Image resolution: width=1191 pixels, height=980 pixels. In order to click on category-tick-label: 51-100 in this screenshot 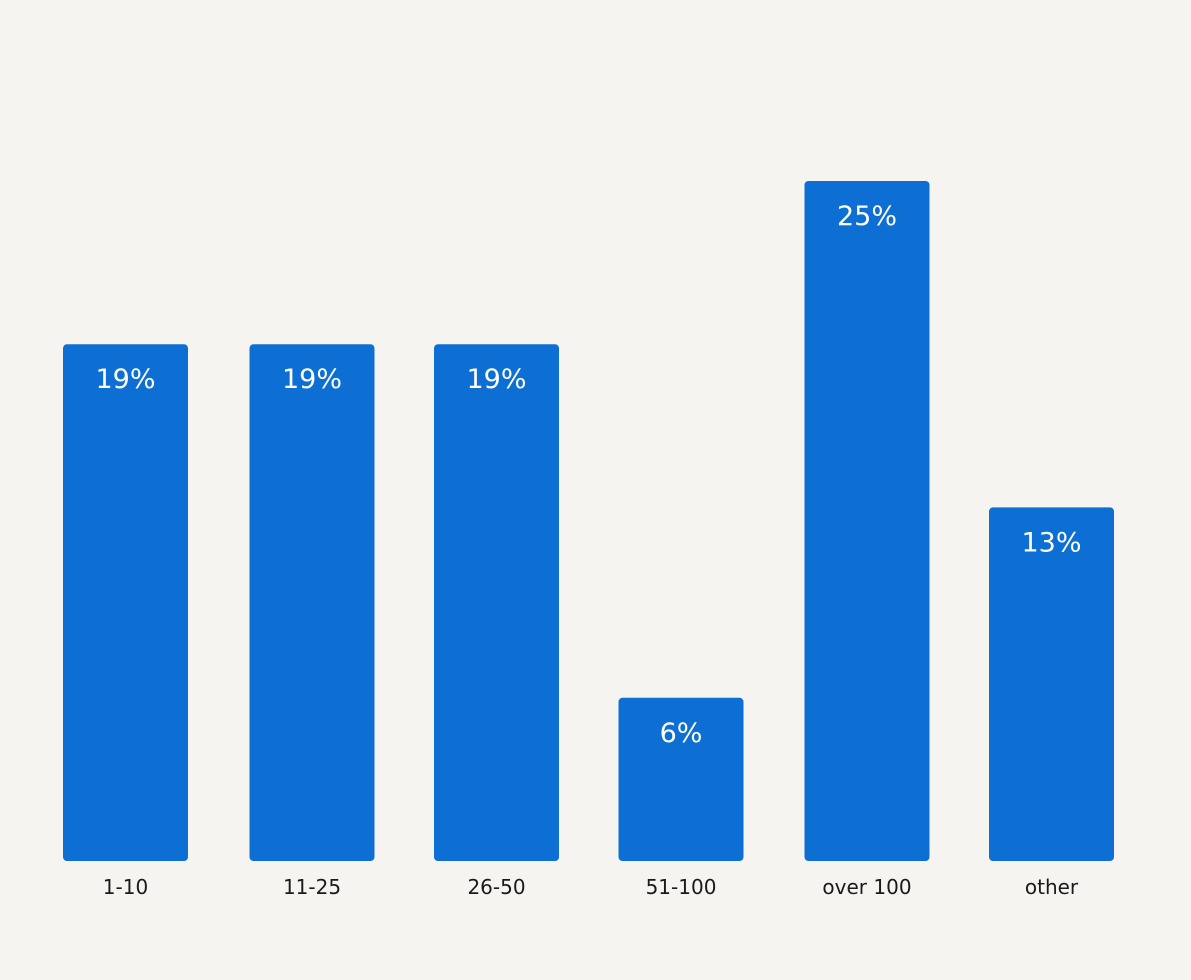, I will do `click(681, 887)`.